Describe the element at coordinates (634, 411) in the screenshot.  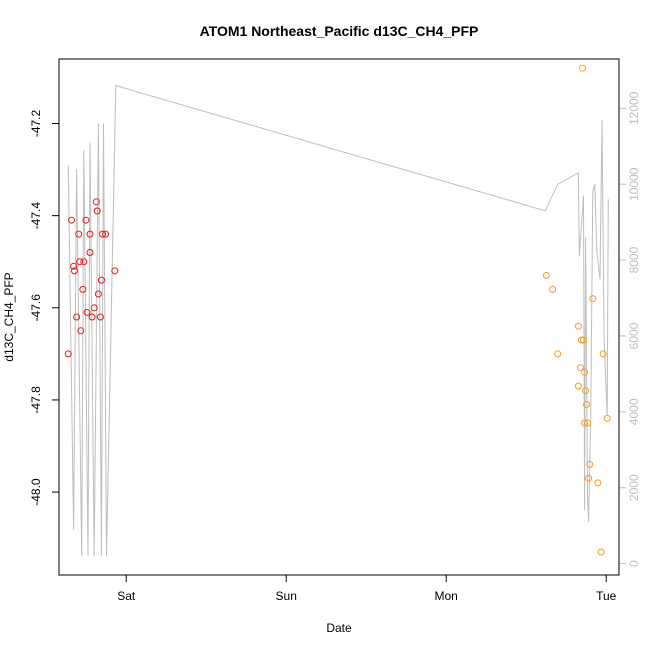
I see `right-tick-label: 4000` at that location.